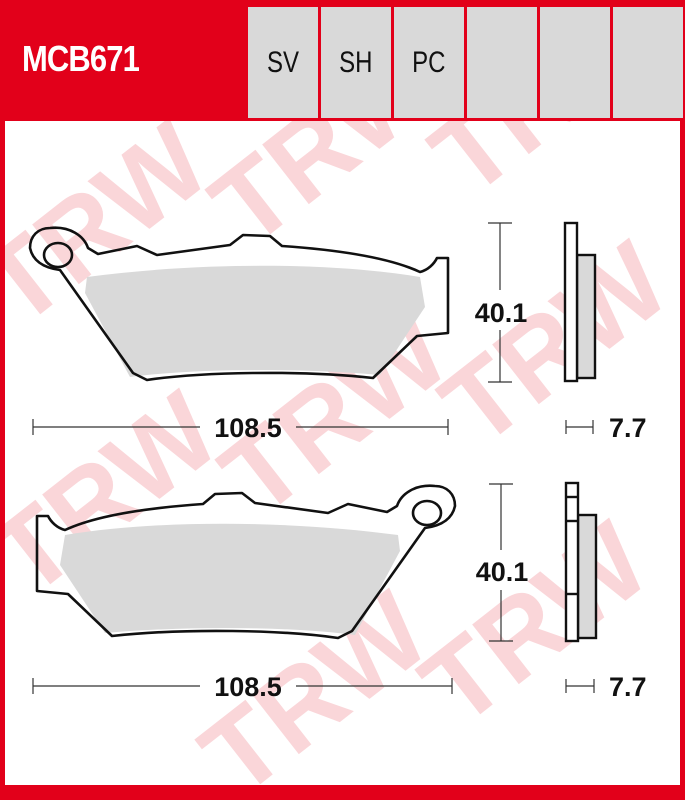 The image size is (685, 800). Describe the element at coordinates (283, 62) in the screenshot. I see `compound-cell: SV` at that location.